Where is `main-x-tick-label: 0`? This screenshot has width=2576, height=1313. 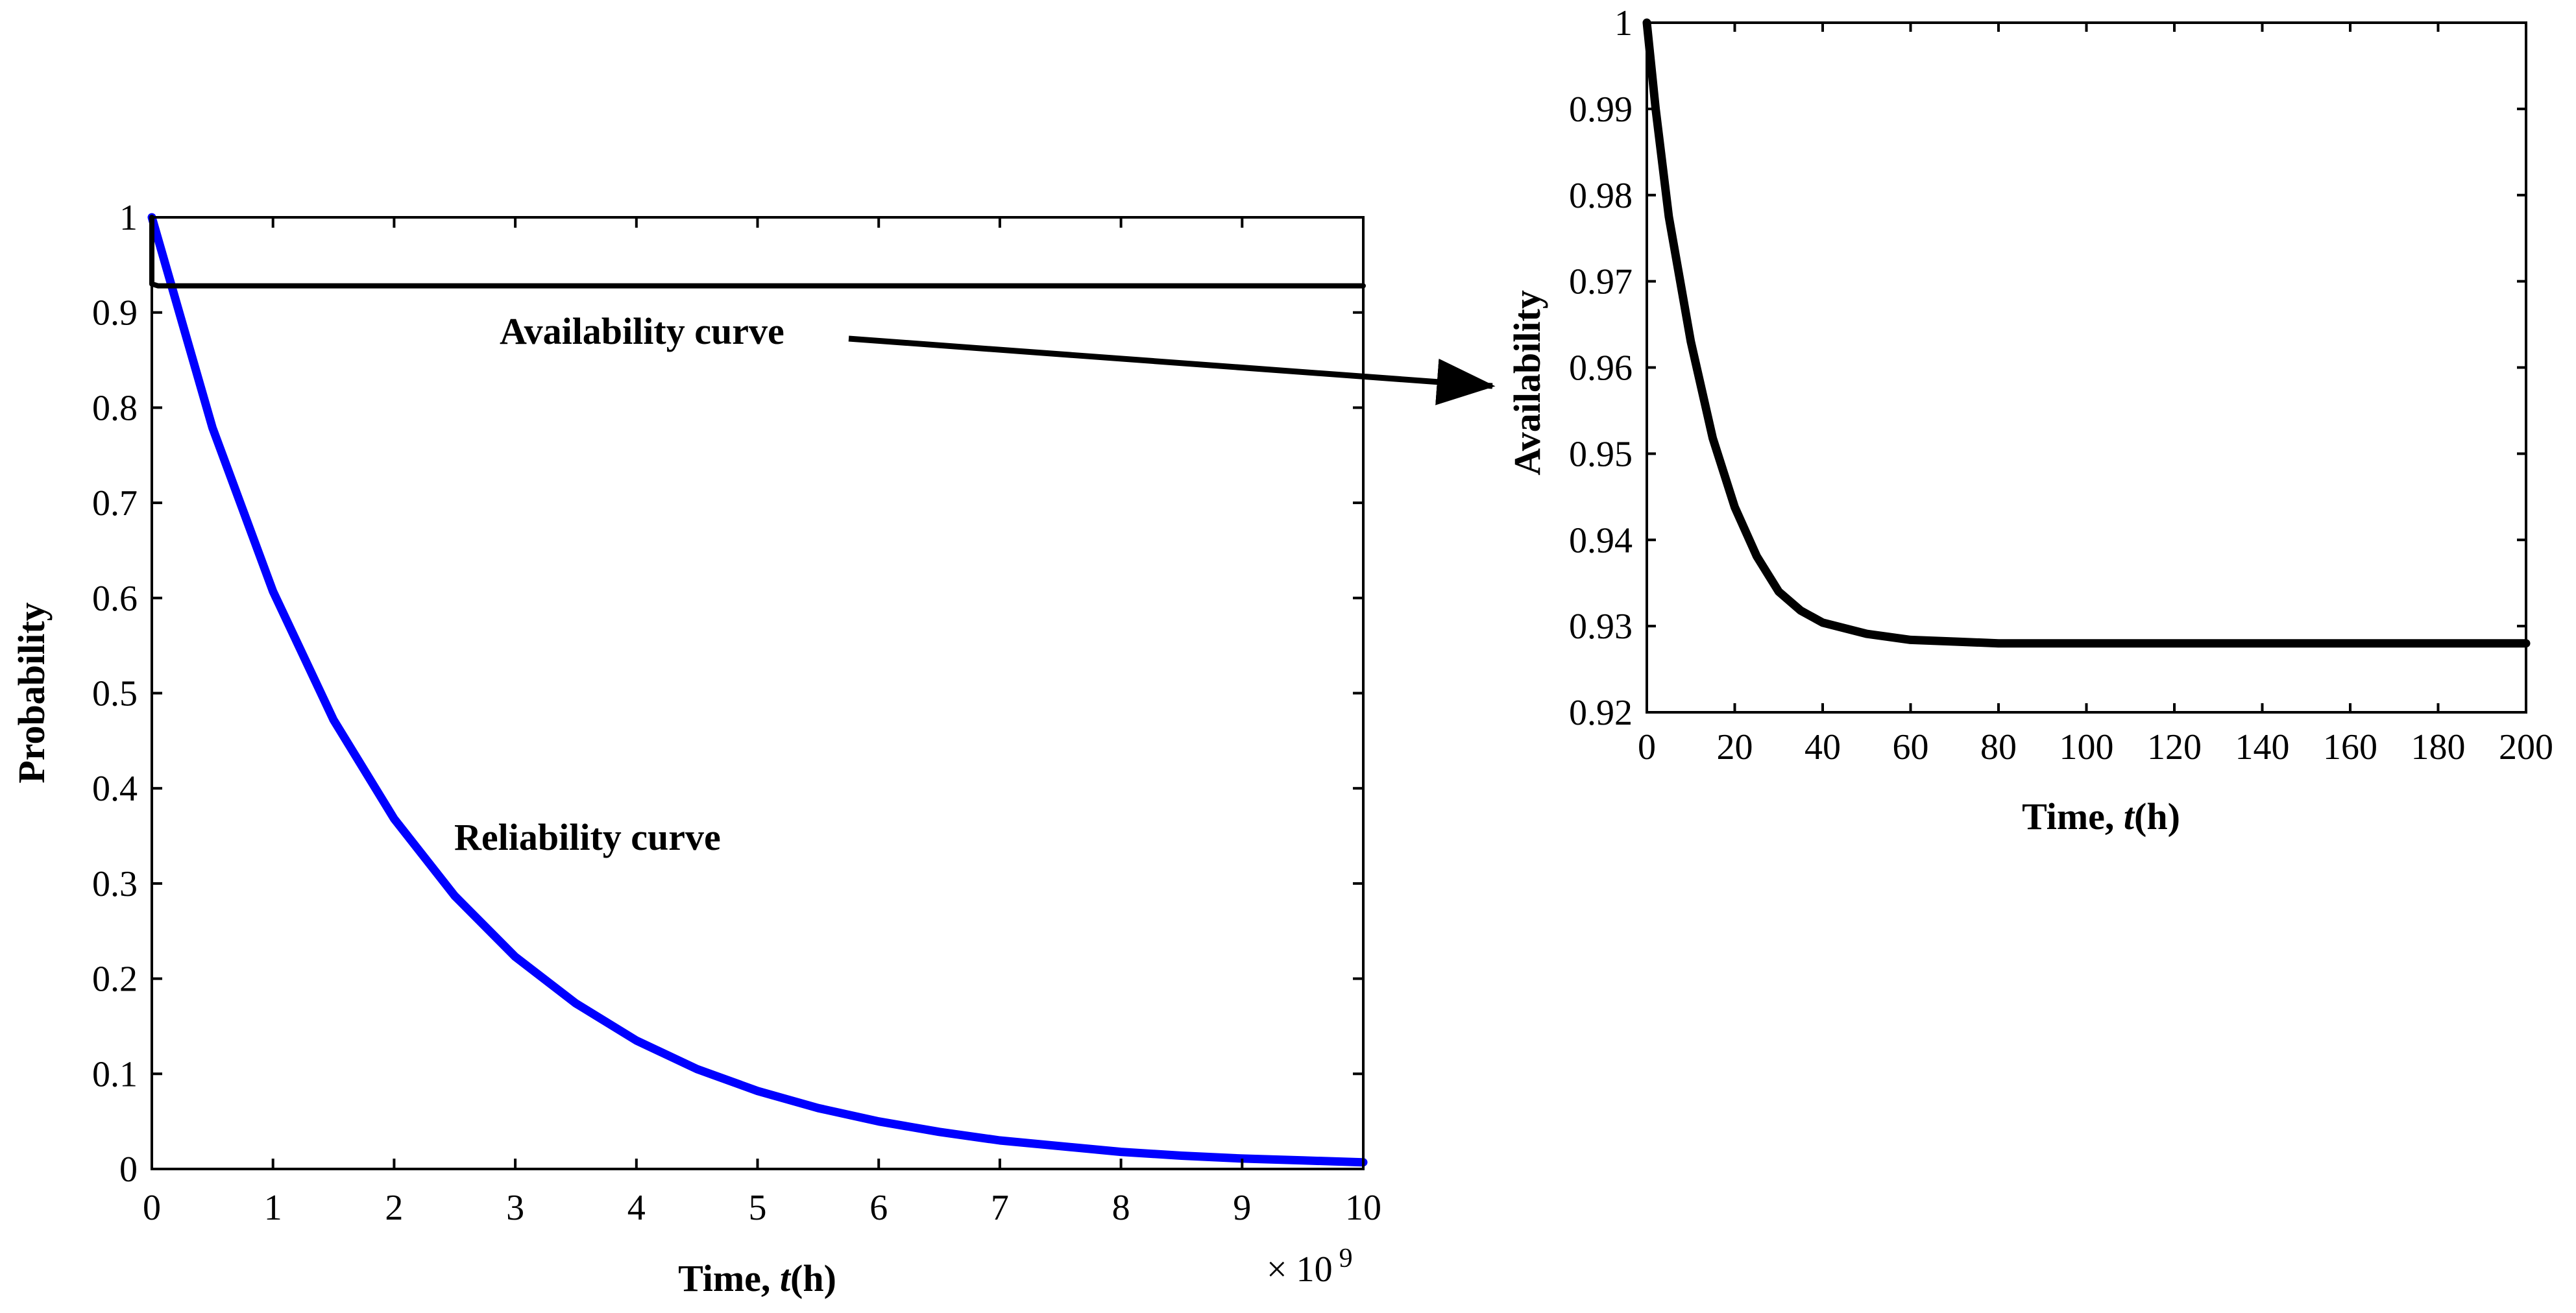
main-x-tick-label: 0 is located at coordinates (152, 1208).